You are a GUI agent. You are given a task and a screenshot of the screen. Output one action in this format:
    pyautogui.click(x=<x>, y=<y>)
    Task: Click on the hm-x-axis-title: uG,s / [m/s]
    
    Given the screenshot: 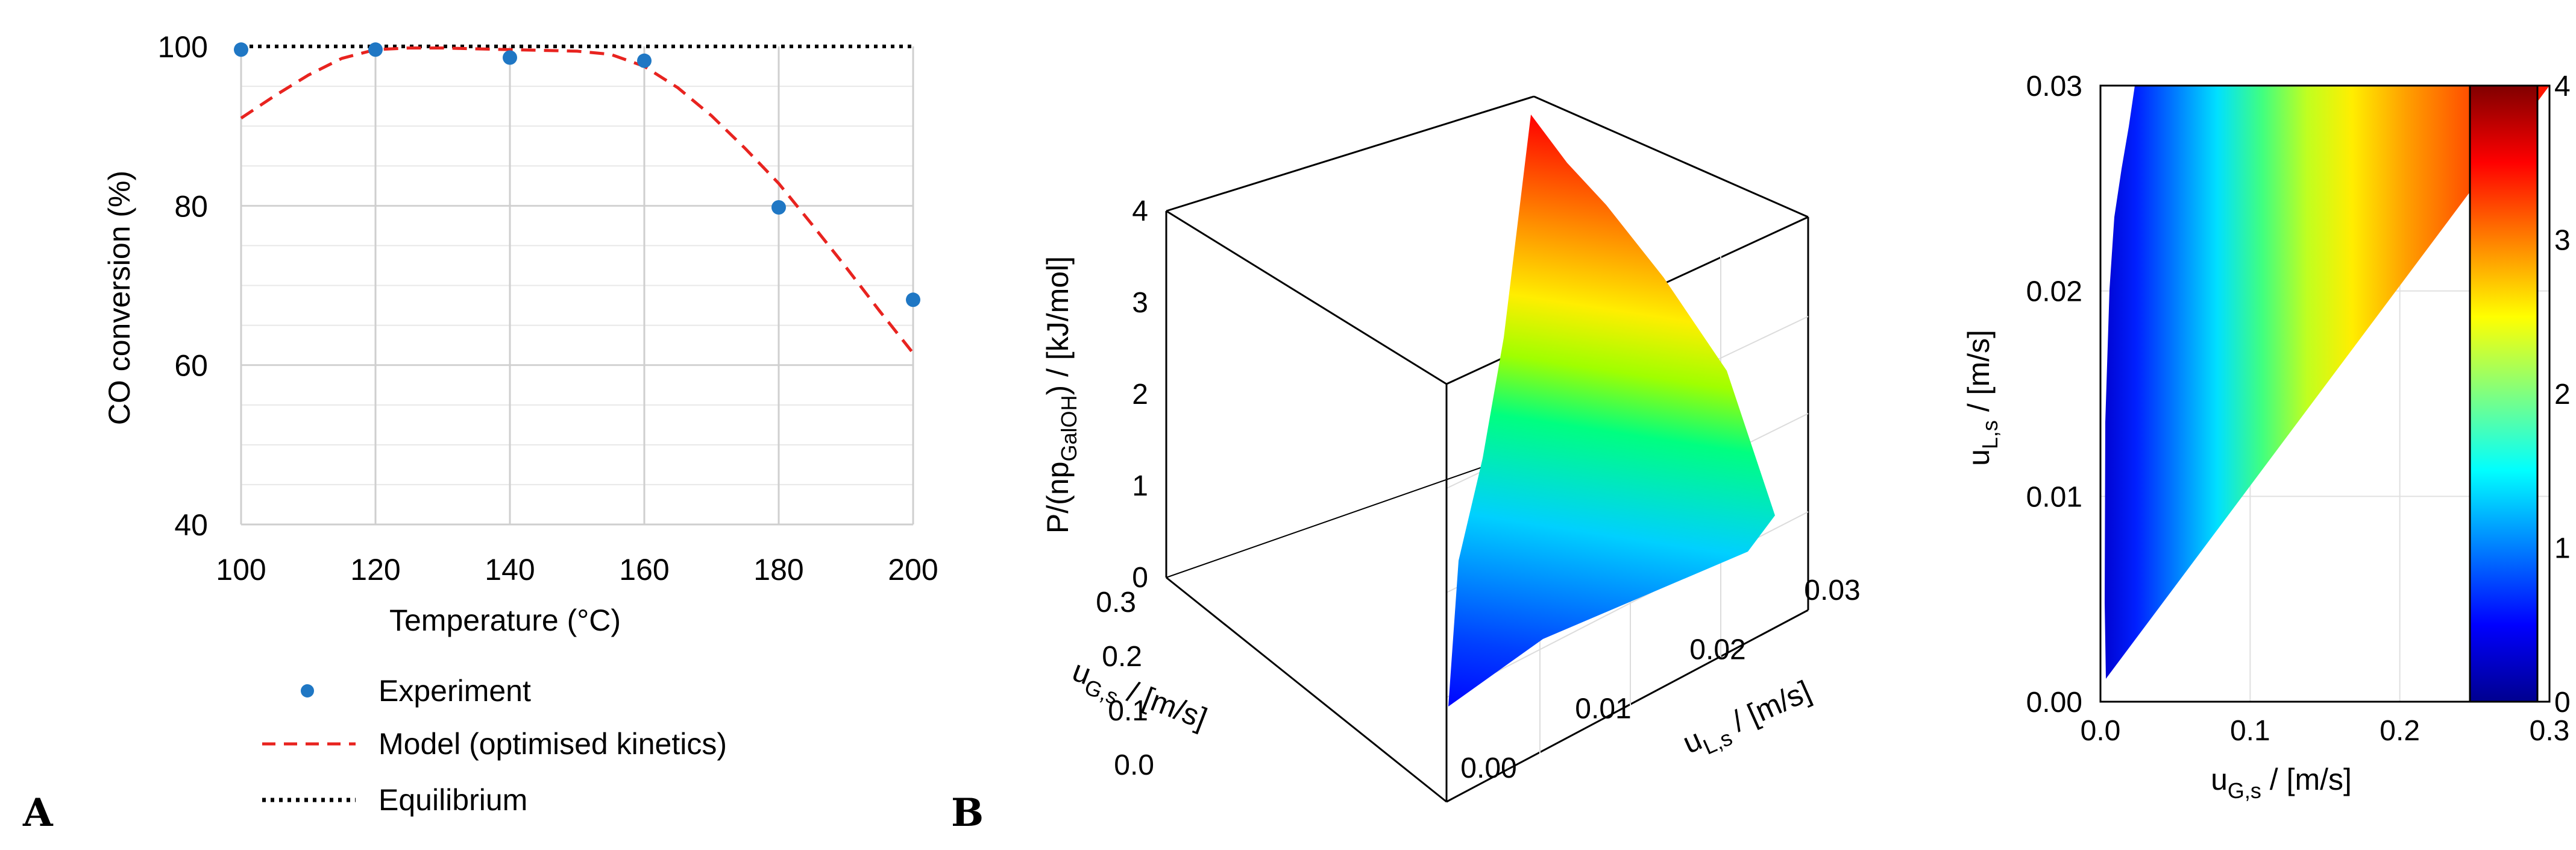 What is the action you would take?
    pyautogui.click(x=2281, y=783)
    